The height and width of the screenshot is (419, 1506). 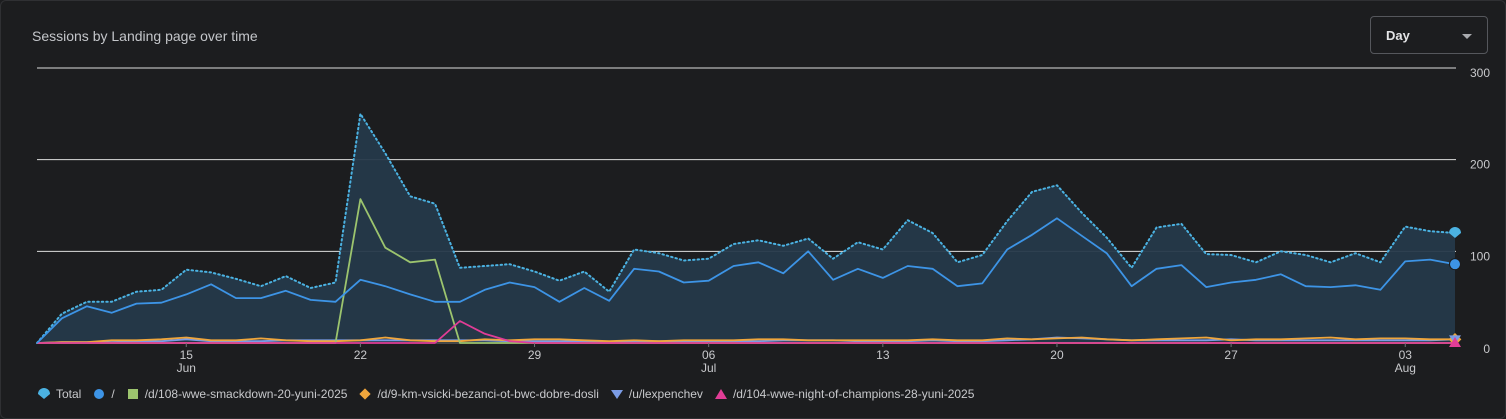 I want to click on marker-slash, so click(x=1455, y=264).